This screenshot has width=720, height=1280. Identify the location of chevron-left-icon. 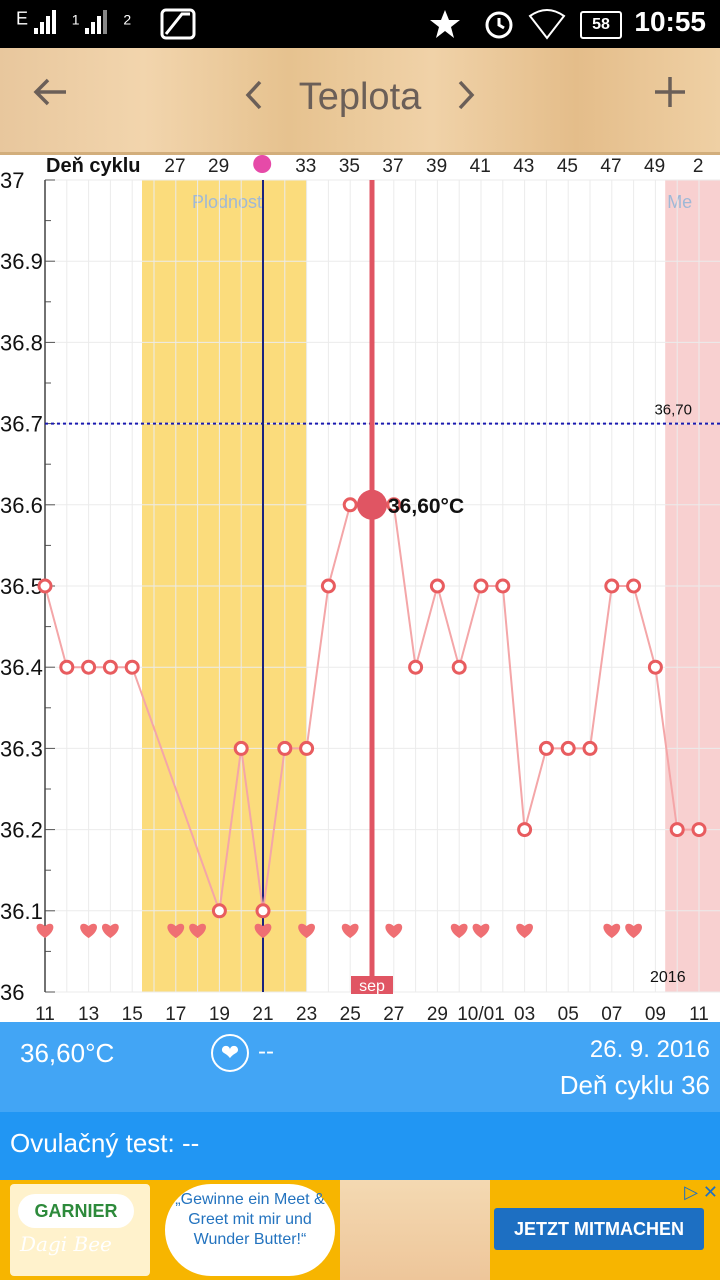
(253, 95).